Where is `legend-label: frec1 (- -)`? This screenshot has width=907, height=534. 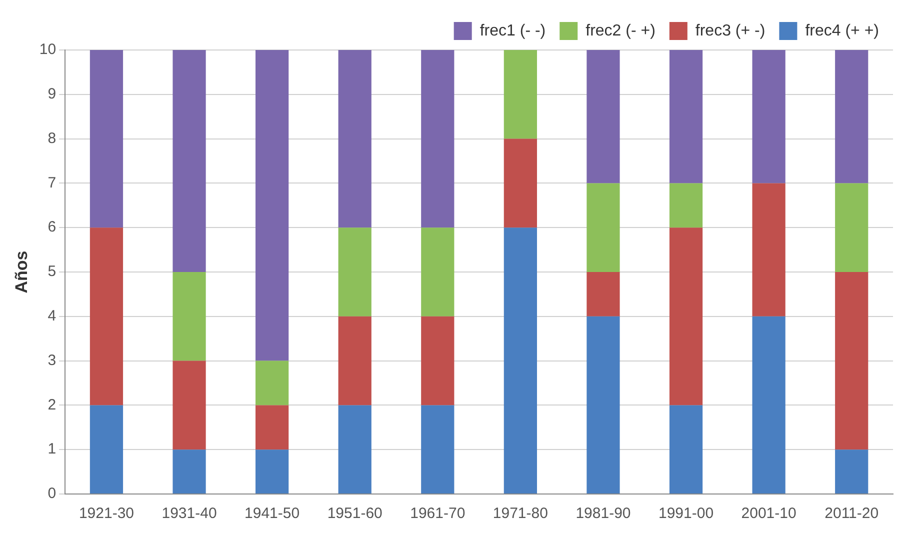 legend-label: frec1 (- -) is located at coordinates (513, 31).